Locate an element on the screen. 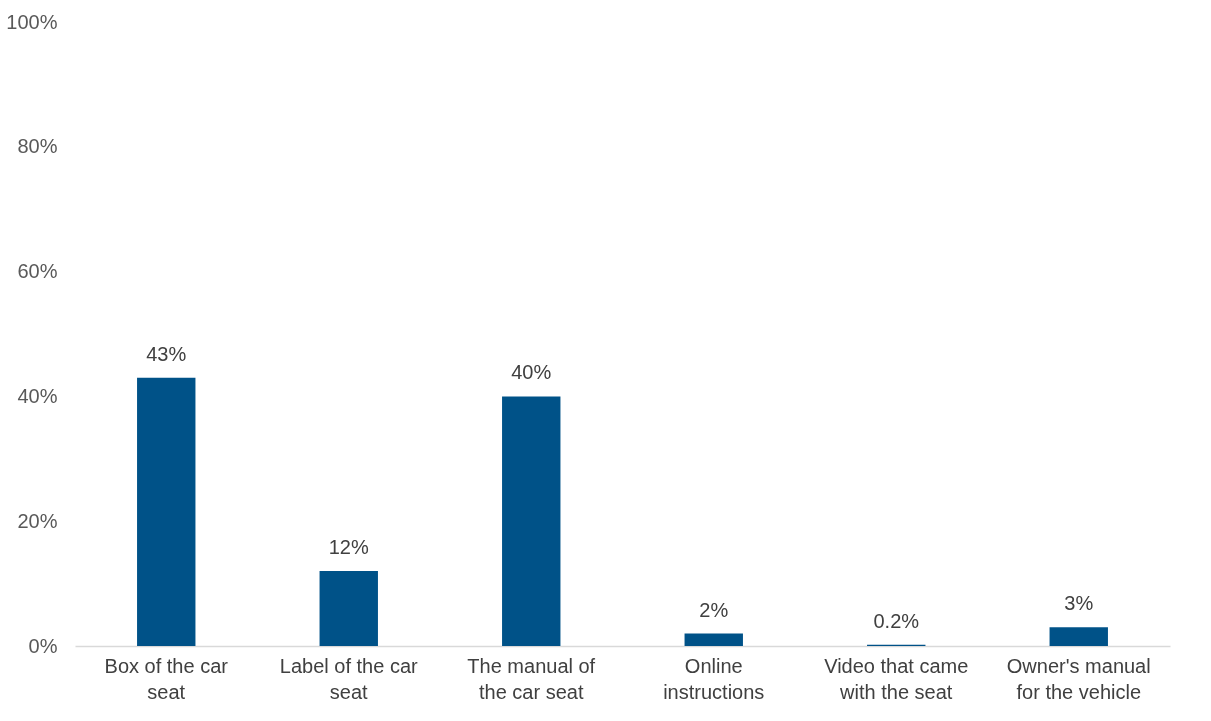 This screenshot has height=721, width=1211. x-tick-label: Box of the car seat is located at coordinates (166, 678).